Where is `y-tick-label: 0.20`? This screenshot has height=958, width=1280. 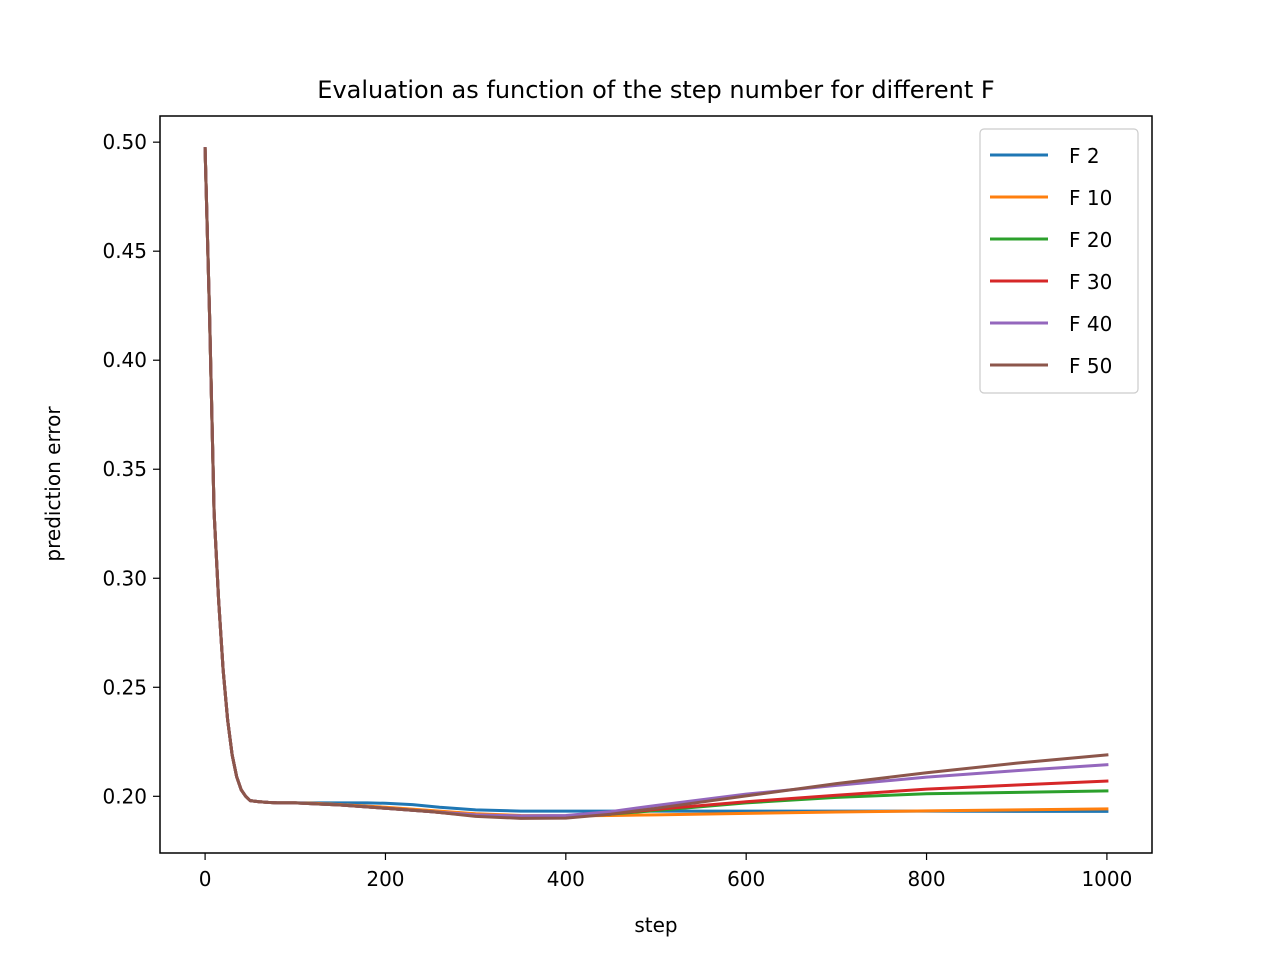 y-tick-label: 0.20 is located at coordinates (124, 796).